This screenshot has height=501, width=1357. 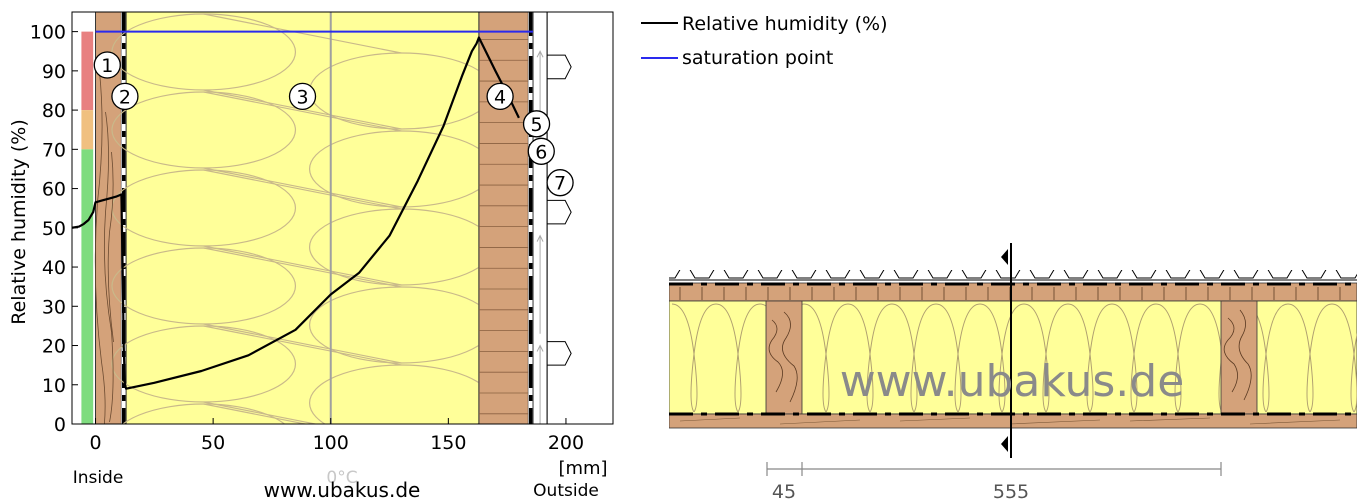 What do you see at coordinates (54, 268) in the screenshot?
I see `y-tick-label: 40` at bounding box center [54, 268].